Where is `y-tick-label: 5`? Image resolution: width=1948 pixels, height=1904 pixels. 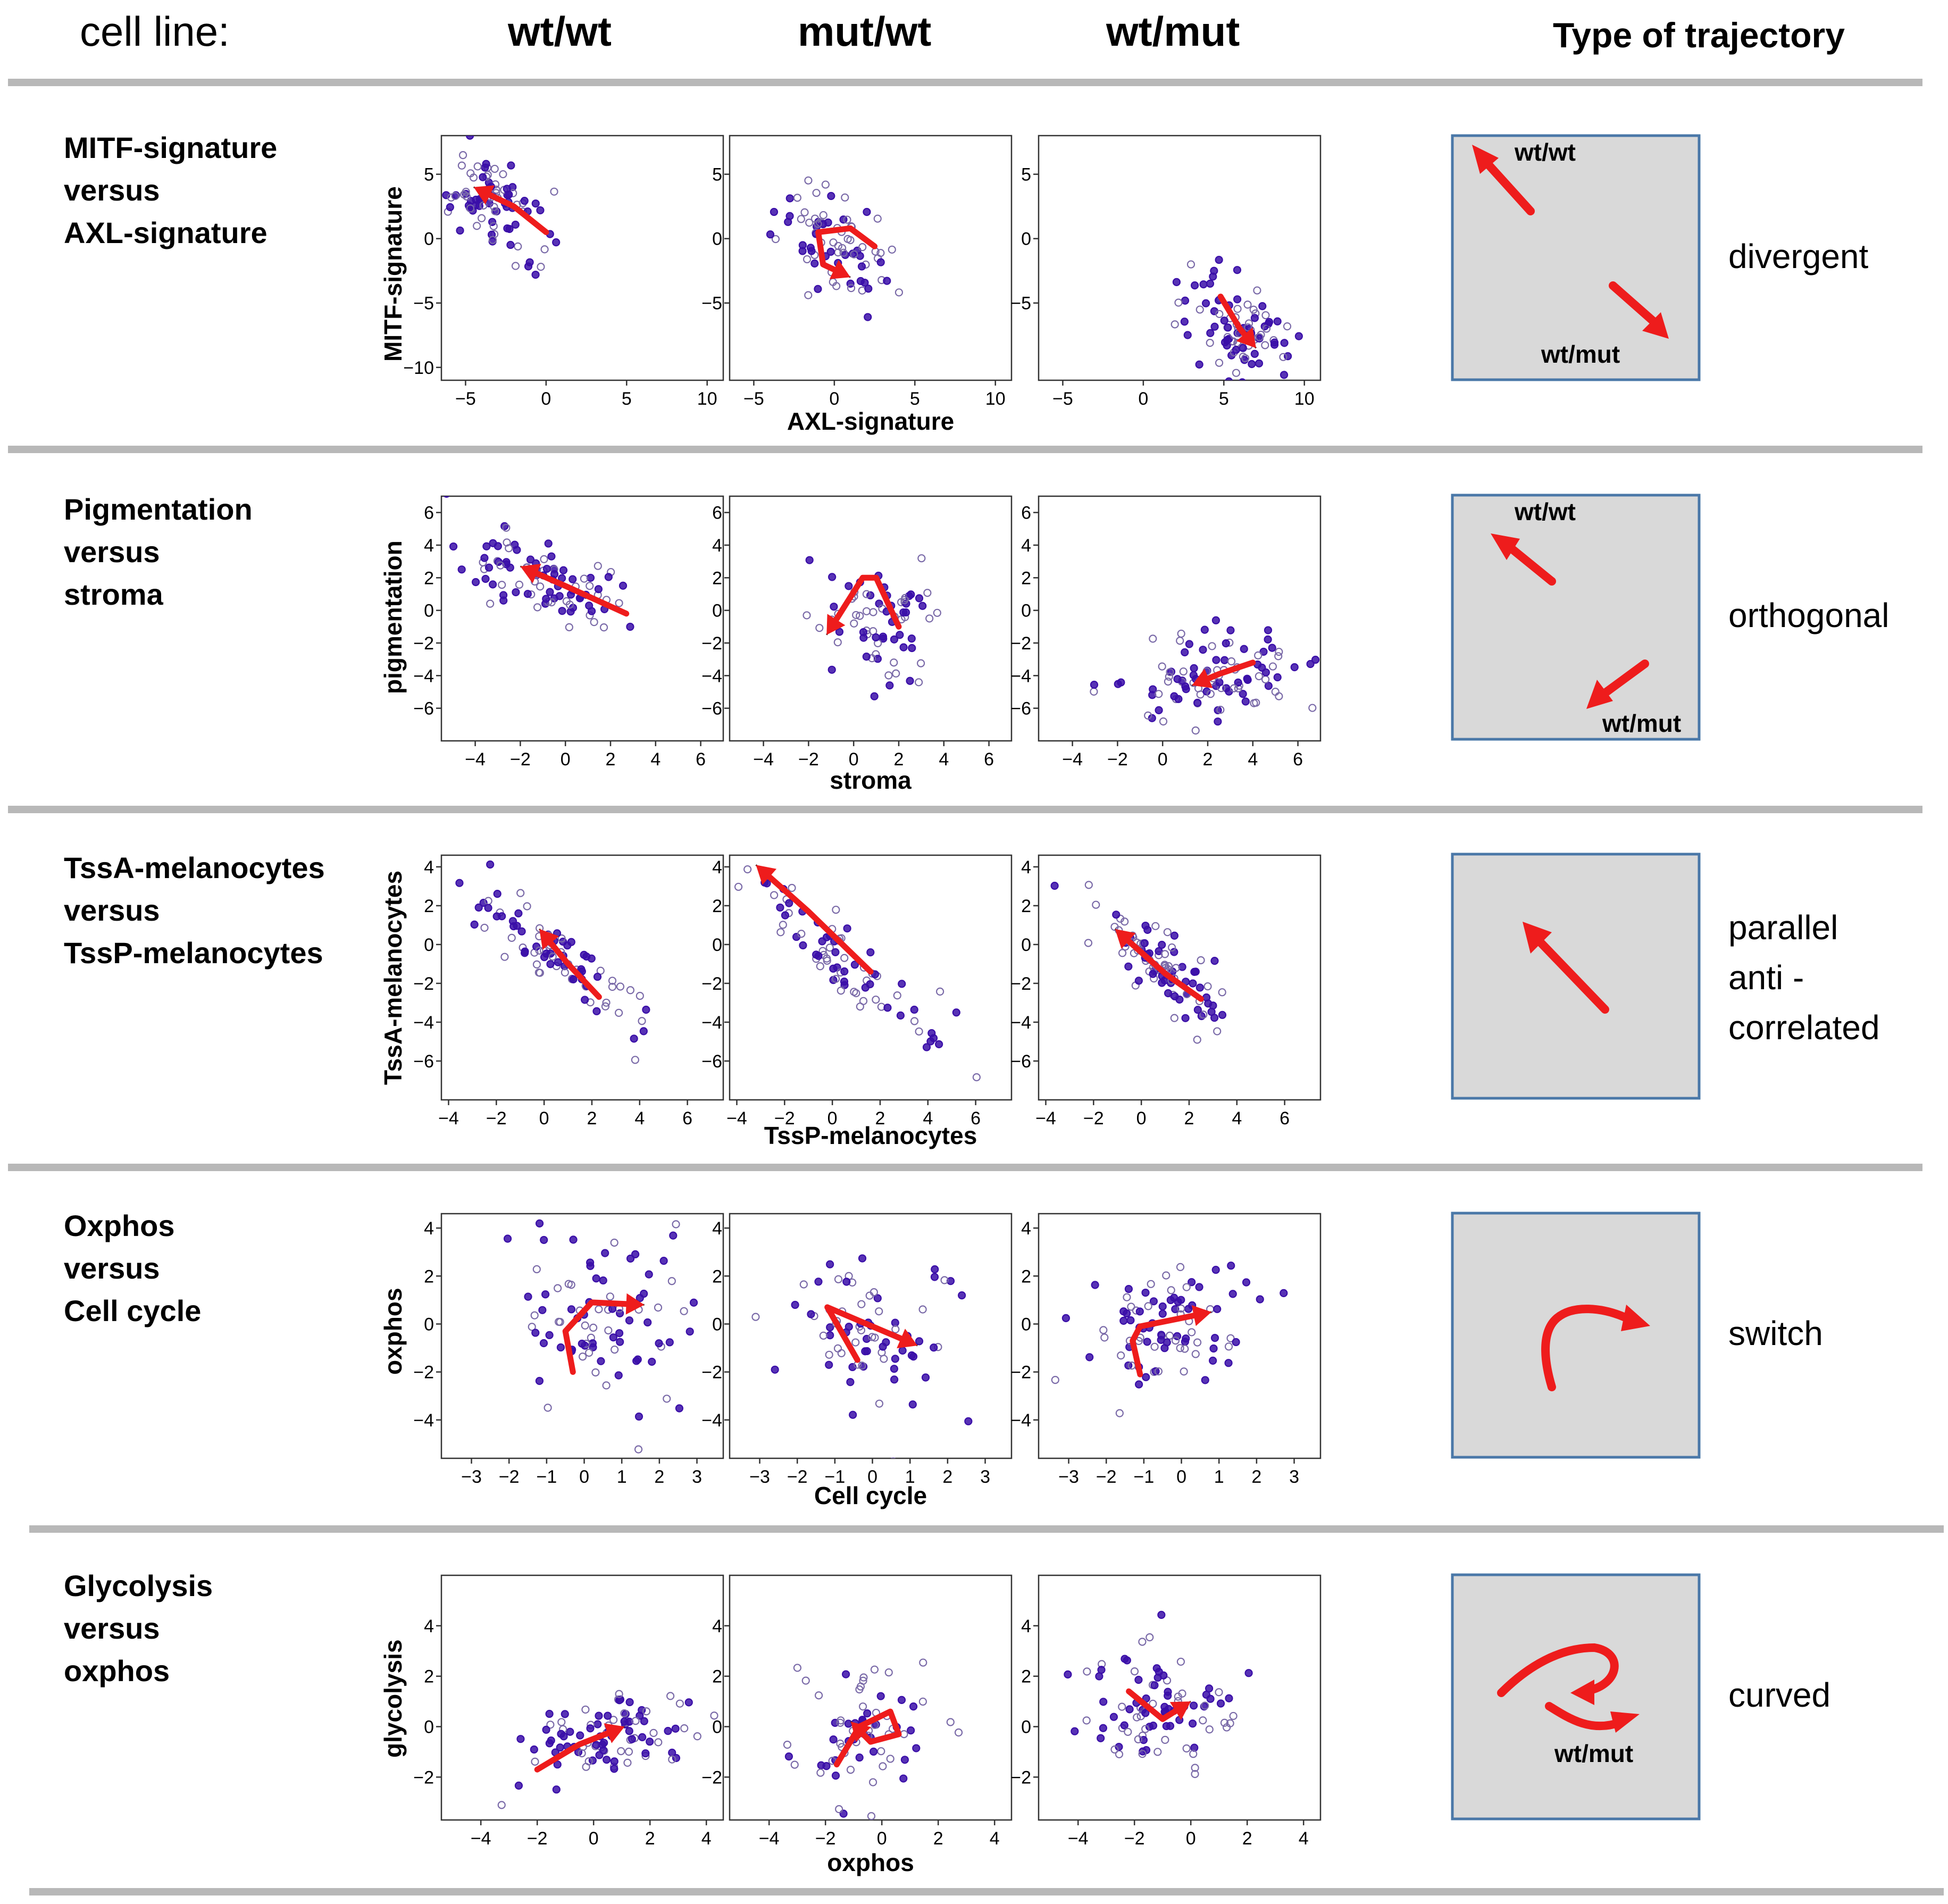 y-tick-label: 5 is located at coordinates (717, 175).